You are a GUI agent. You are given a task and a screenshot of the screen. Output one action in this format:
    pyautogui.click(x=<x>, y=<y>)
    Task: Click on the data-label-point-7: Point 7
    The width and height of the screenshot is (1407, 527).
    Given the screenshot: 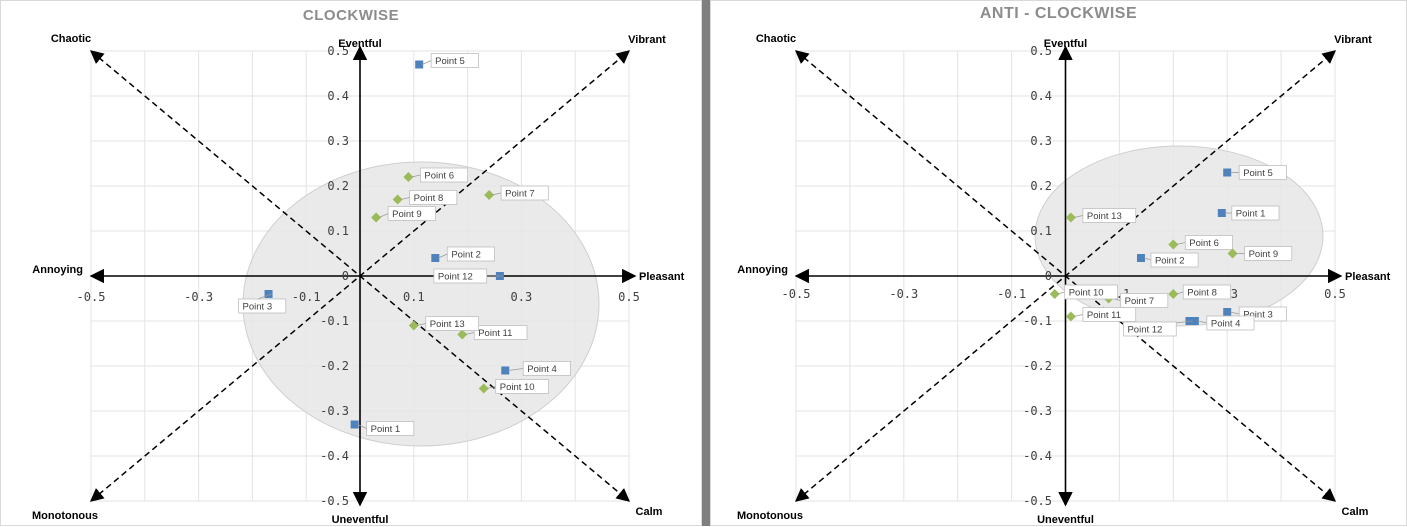 What is the action you would take?
    pyautogui.click(x=1140, y=301)
    